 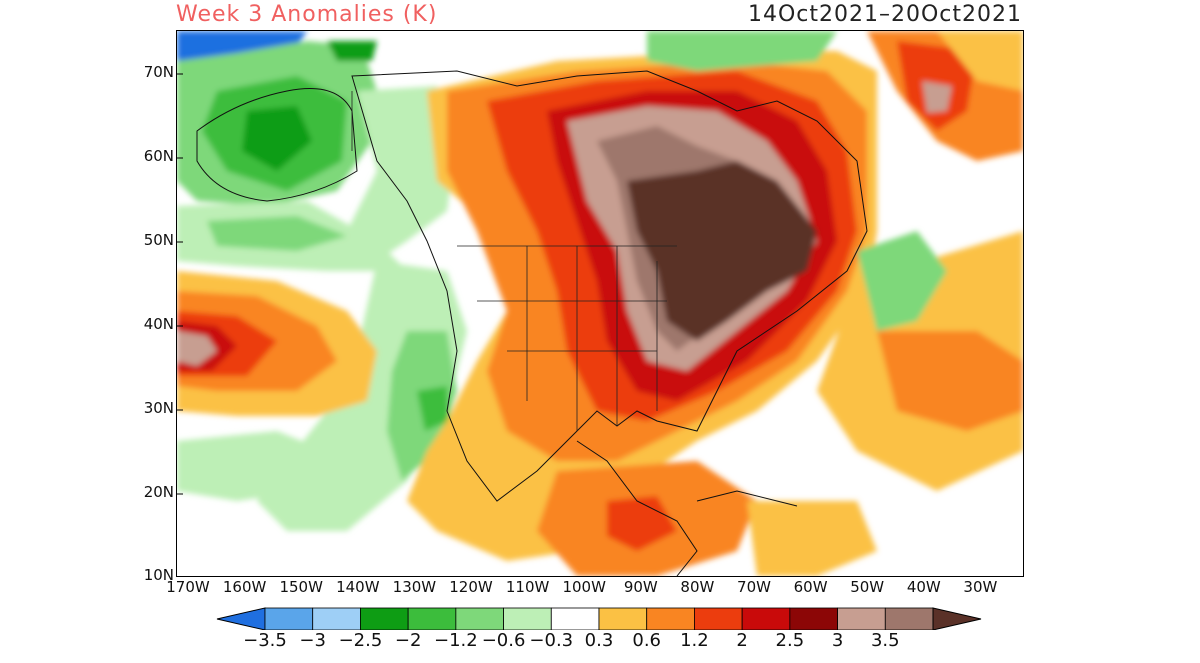 I want to click on colorbar-tick-label: −2.5, so click(x=360, y=640).